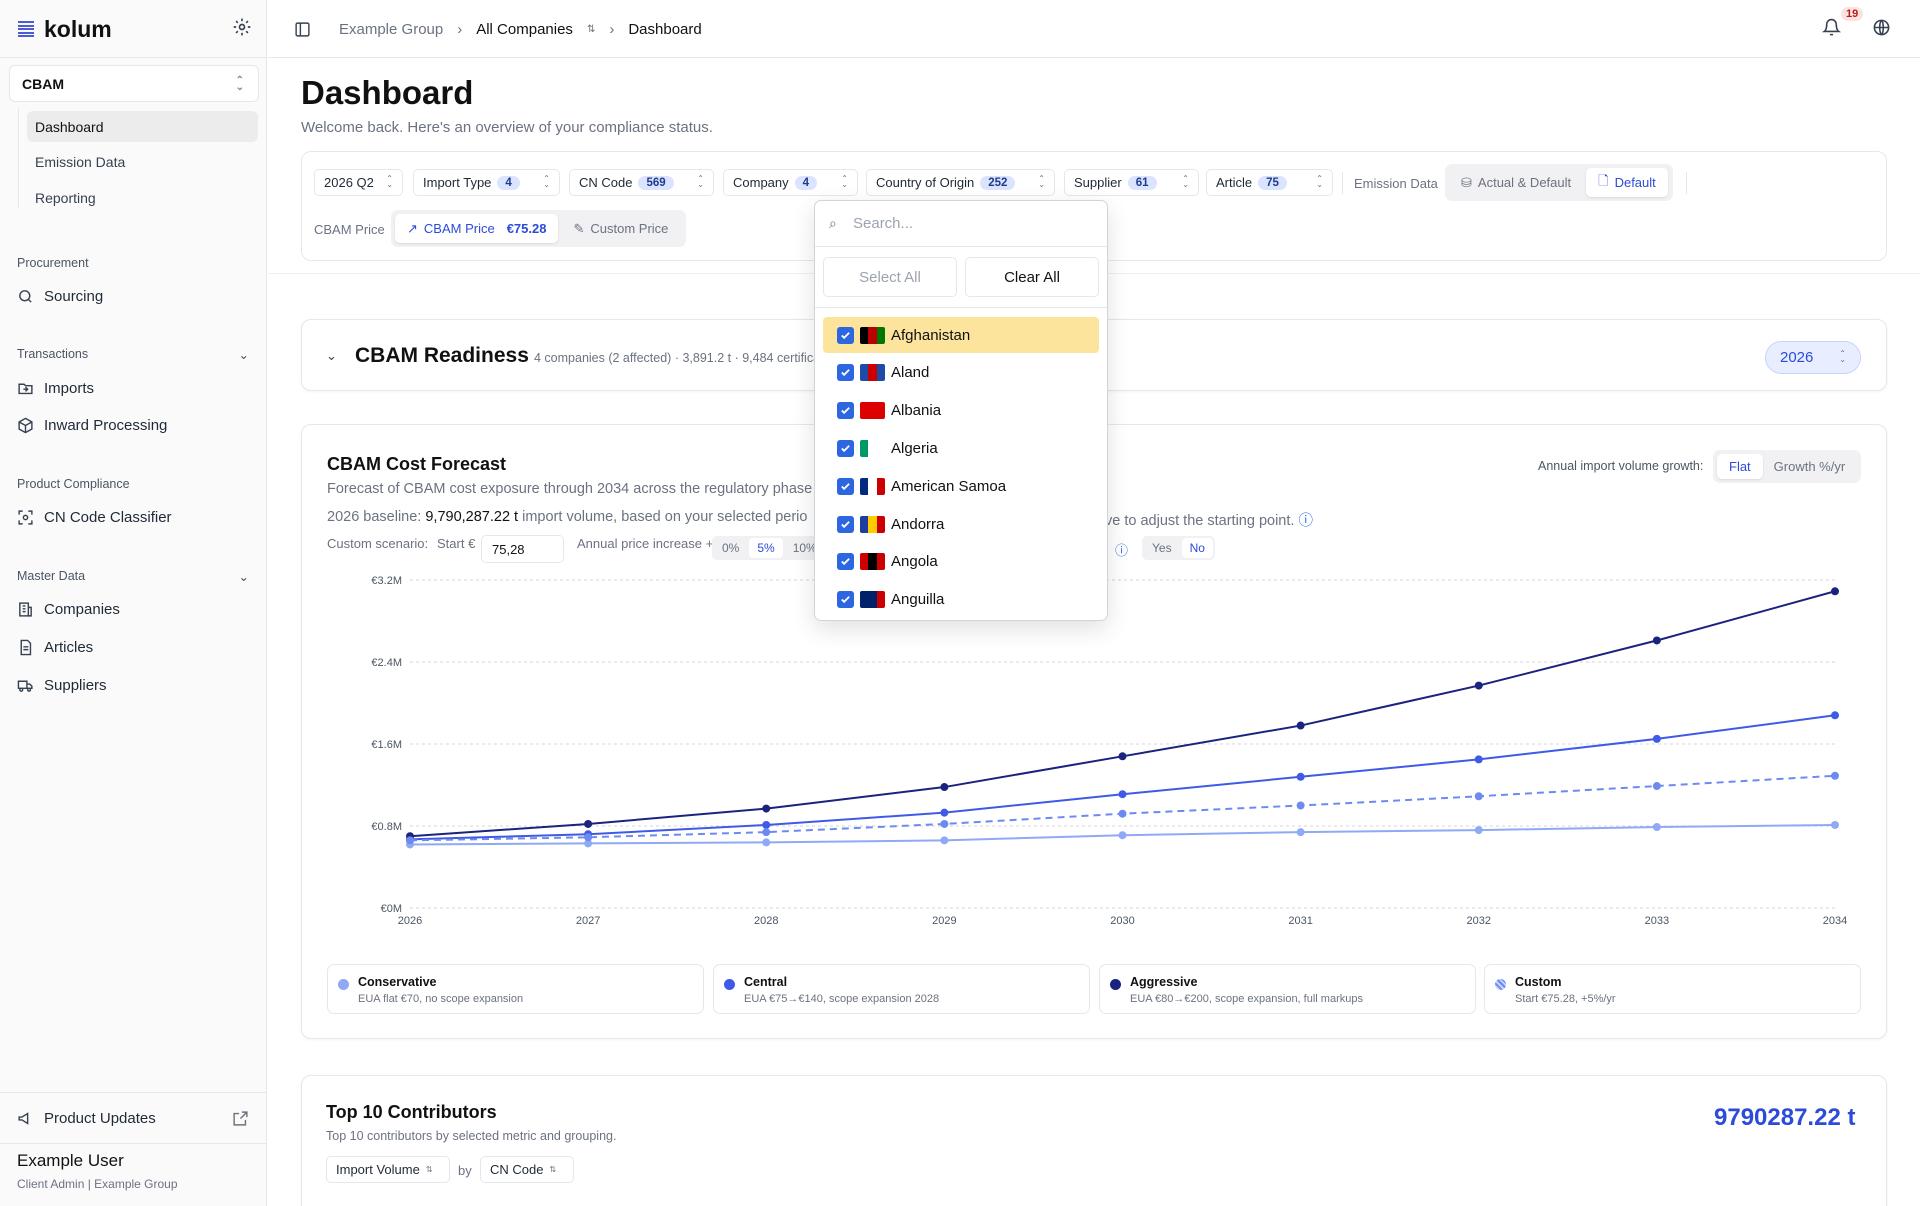  Describe the element at coordinates (133, 354) in the screenshot. I see `section-transactions: Transactions ⌄` at that location.